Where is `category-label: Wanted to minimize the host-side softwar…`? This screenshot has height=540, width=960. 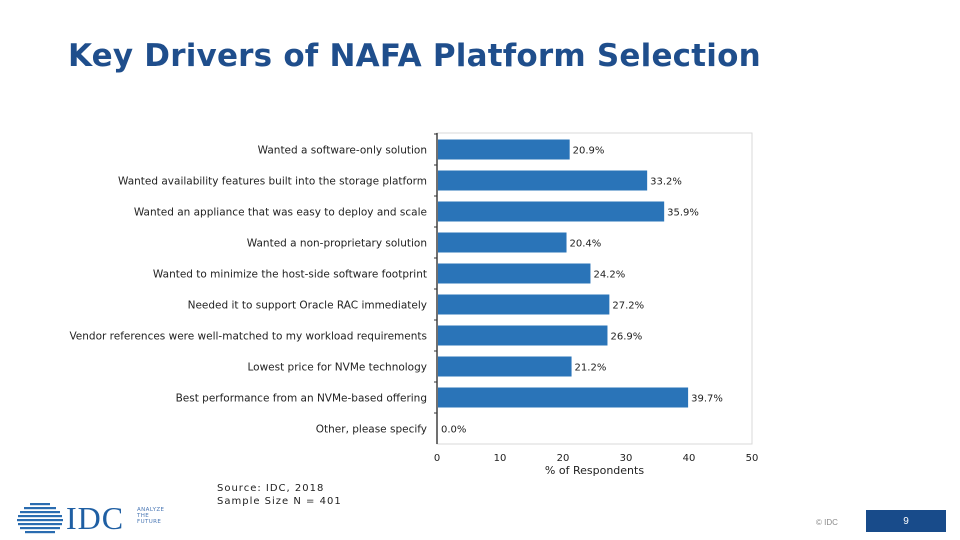 category-label: Wanted to minimize the host-side softwar… is located at coordinates (290, 275).